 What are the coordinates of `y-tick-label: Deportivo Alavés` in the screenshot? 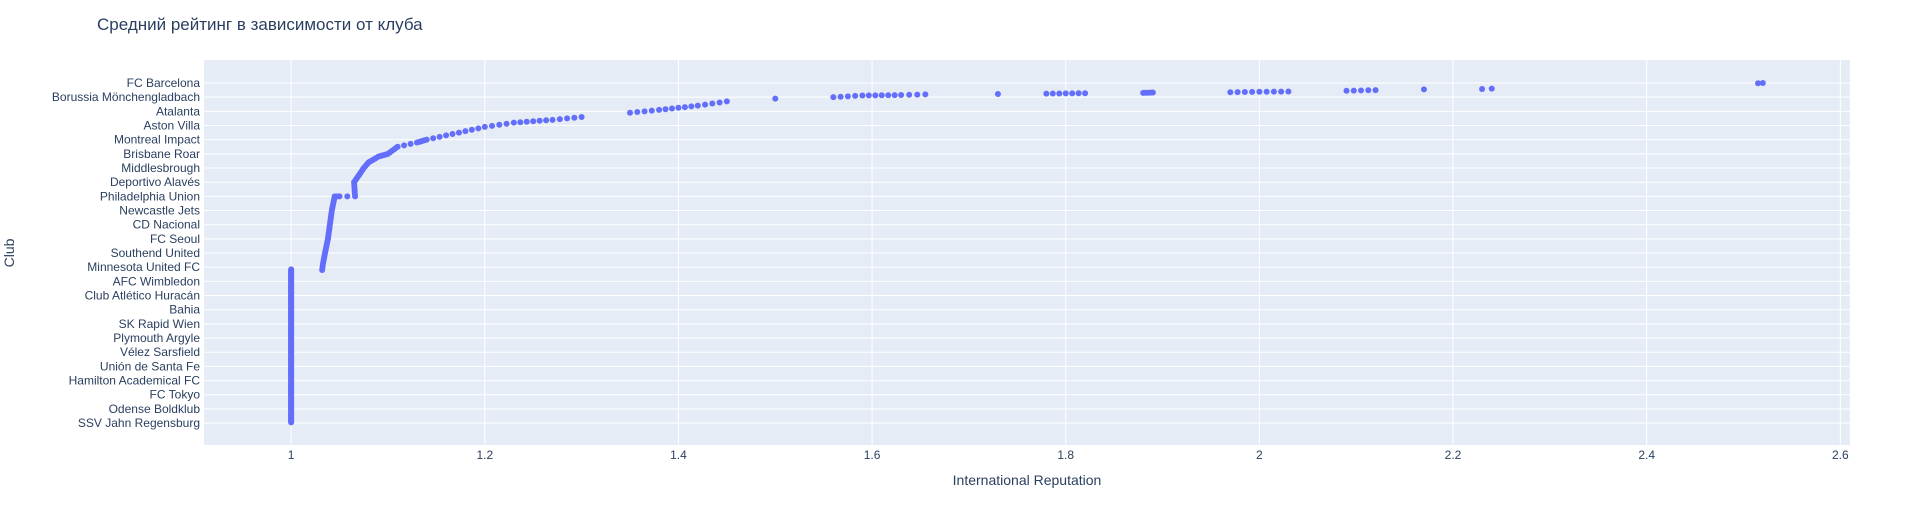 It's located at (155, 182).